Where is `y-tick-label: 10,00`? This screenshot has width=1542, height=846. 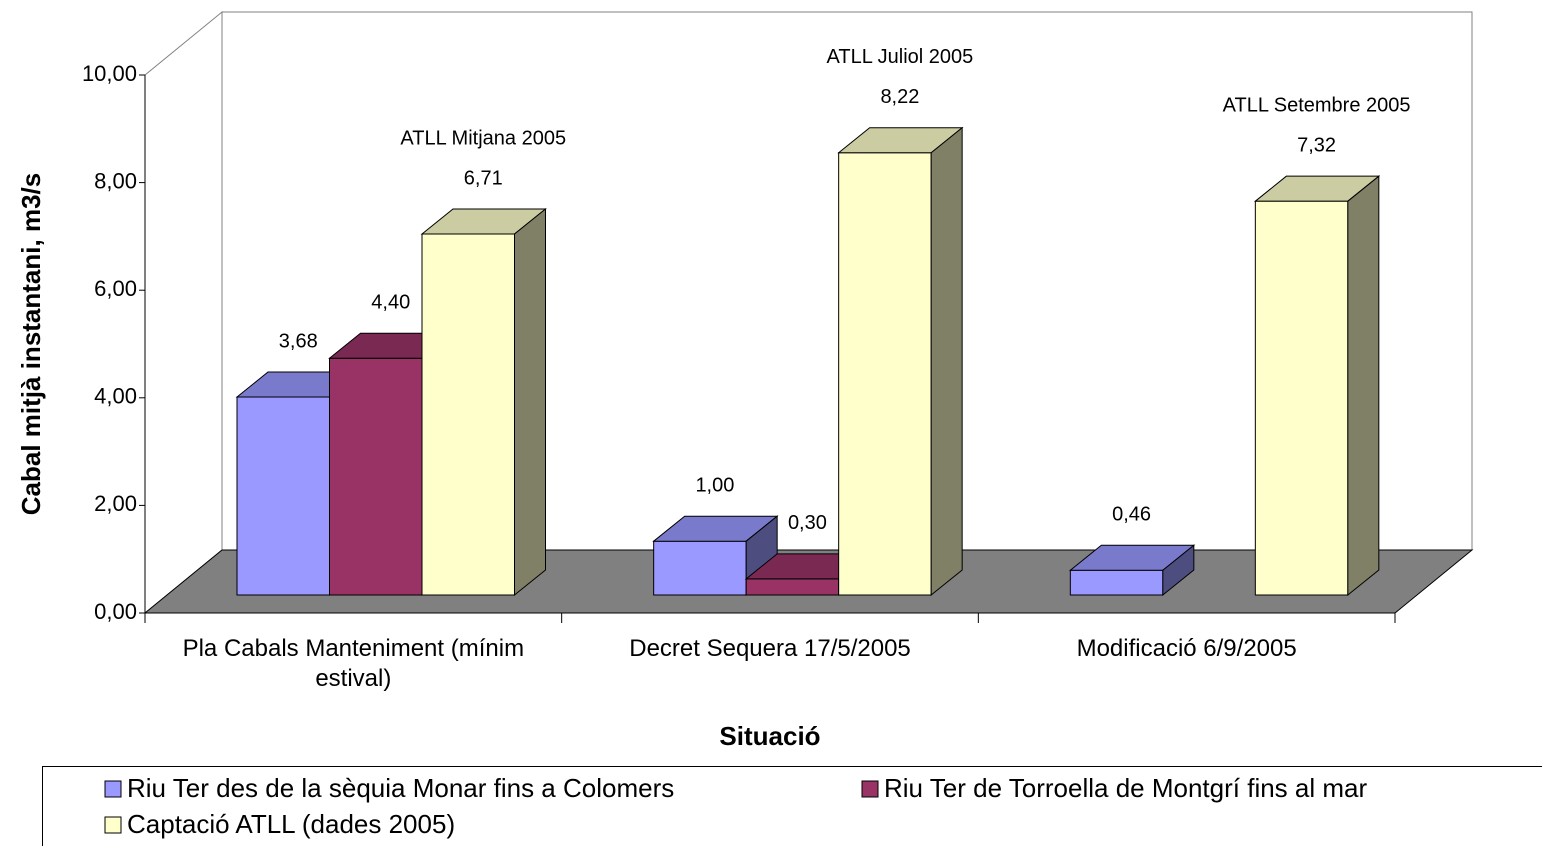
y-tick-label: 10,00 is located at coordinates (109, 73).